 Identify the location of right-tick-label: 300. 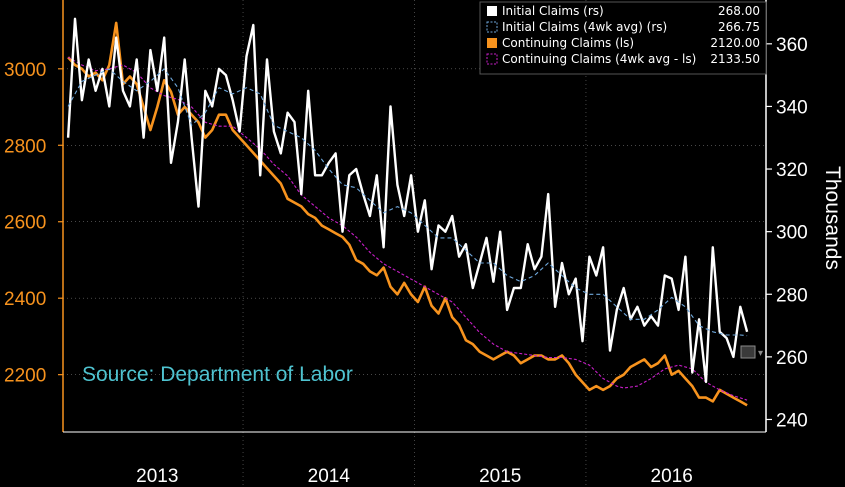
(792, 233).